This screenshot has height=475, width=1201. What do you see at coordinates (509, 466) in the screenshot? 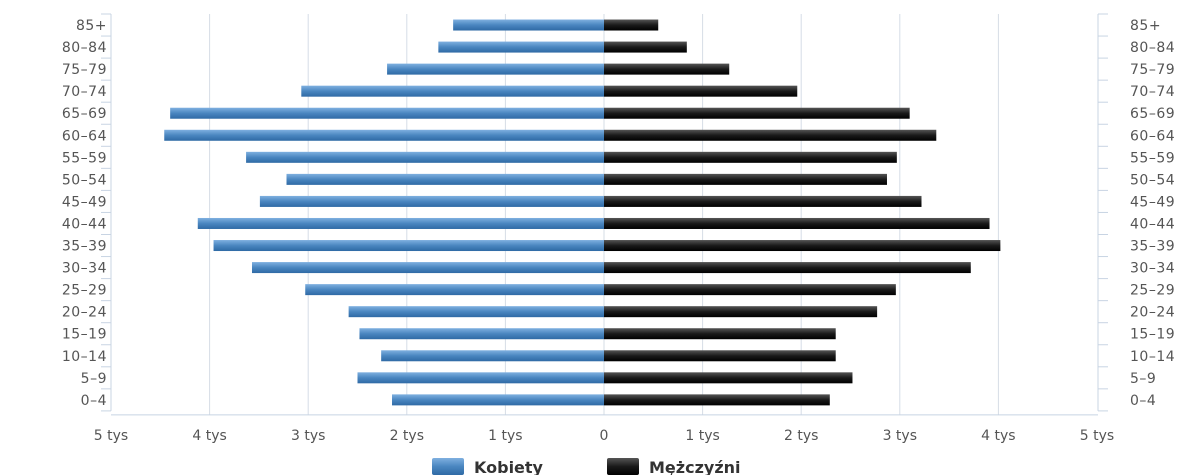
I see `legend-label-women: Kobiety` at bounding box center [509, 466].